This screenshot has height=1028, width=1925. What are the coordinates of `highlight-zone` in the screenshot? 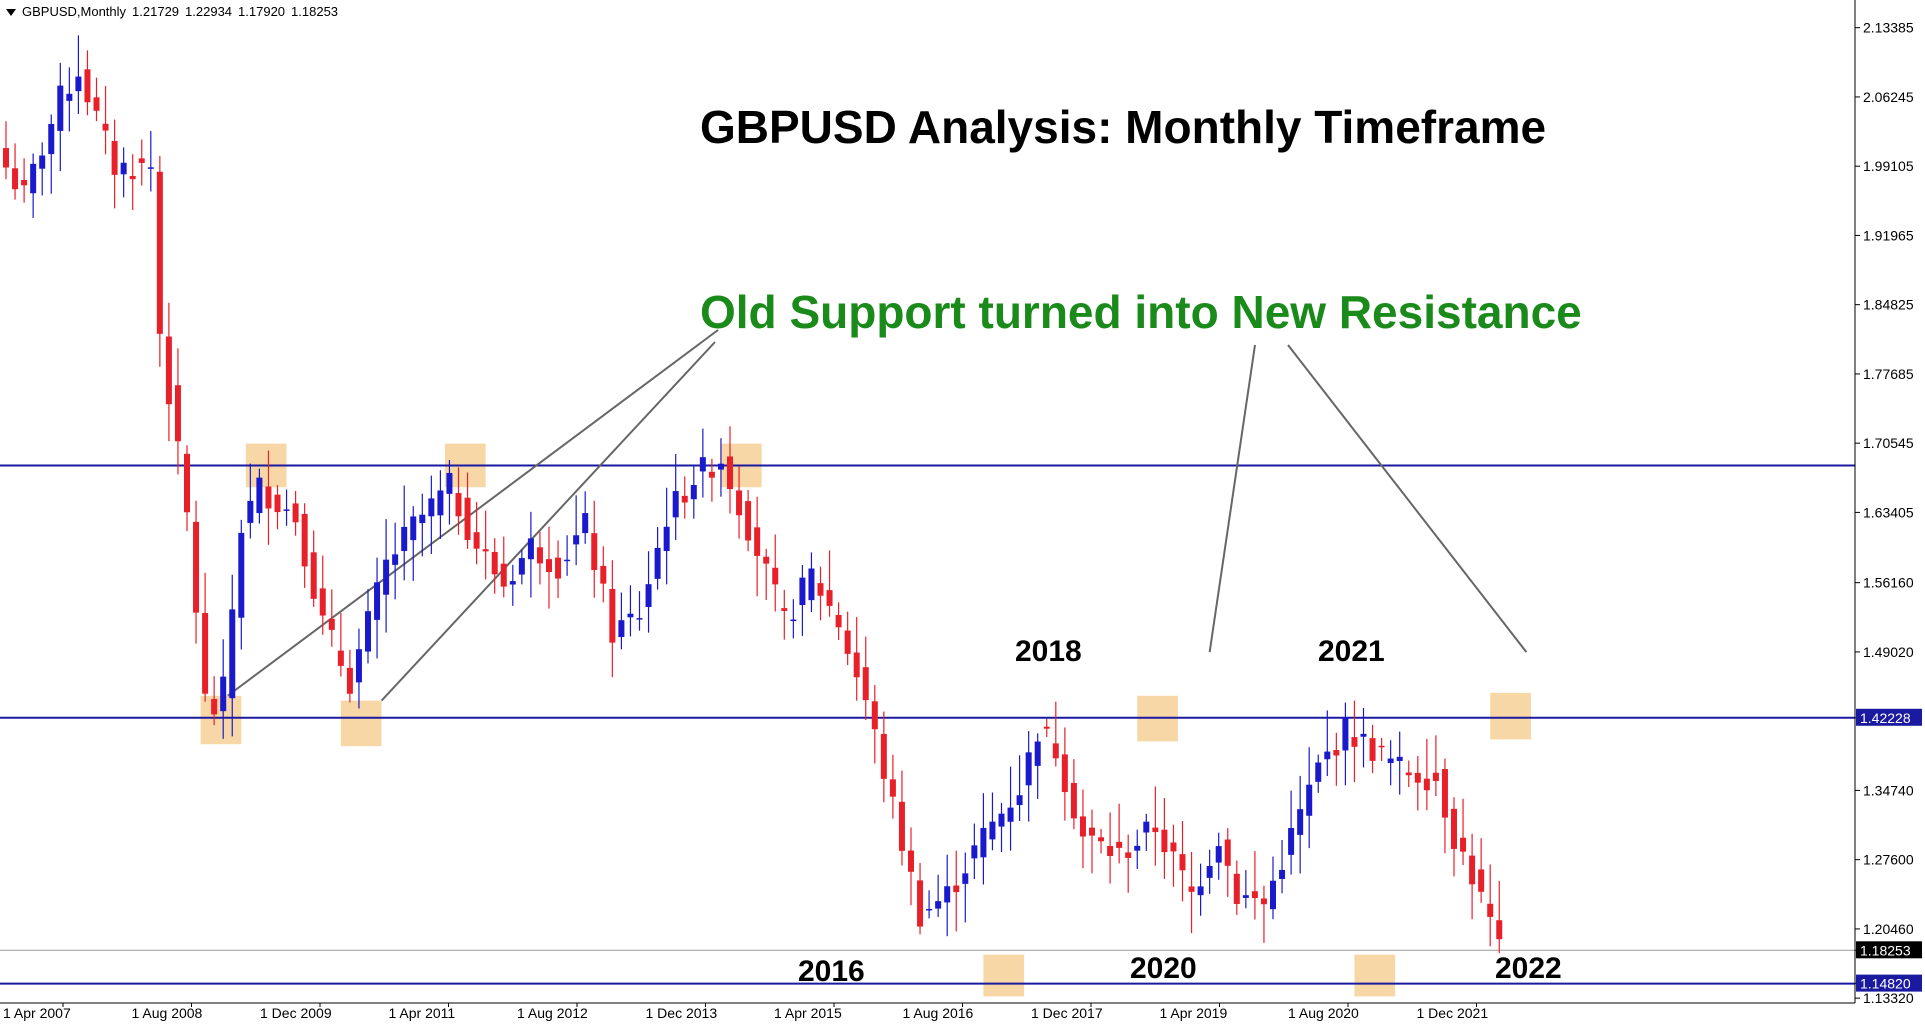 It's located at (1004, 975).